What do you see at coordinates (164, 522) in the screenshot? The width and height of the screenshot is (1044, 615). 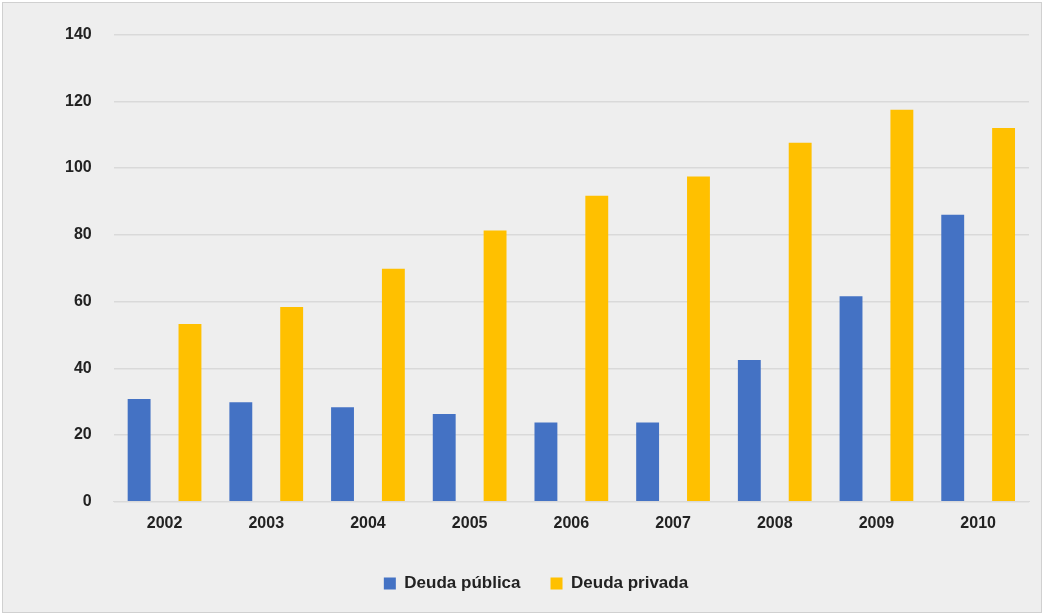 I see `x-tick-label: 2002` at bounding box center [164, 522].